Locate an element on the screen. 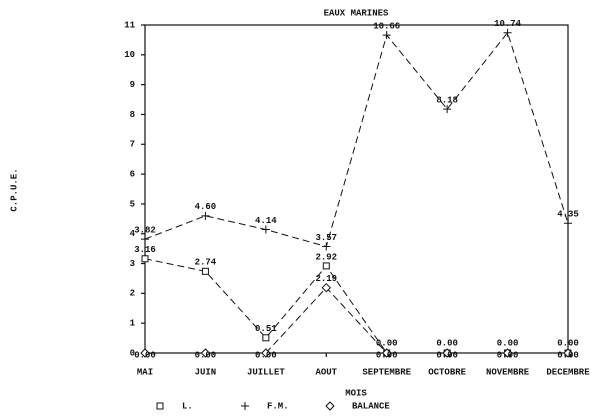 The image size is (600, 418). data-label: 4.60 is located at coordinates (206, 207).